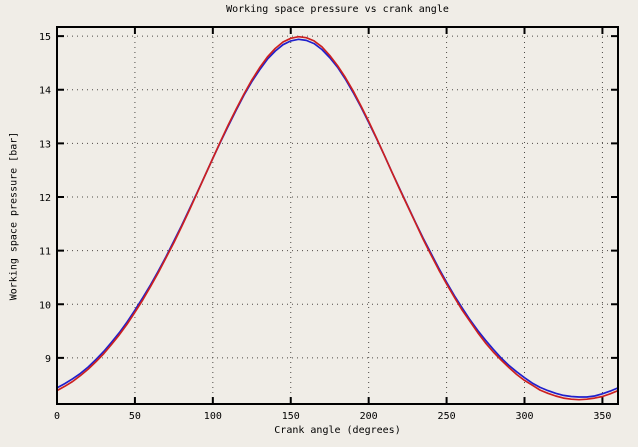 This screenshot has width=638, height=447. Describe the element at coordinates (337, 9) in the screenshot. I see `chart-title: Working space pressure vs crank angle` at that location.